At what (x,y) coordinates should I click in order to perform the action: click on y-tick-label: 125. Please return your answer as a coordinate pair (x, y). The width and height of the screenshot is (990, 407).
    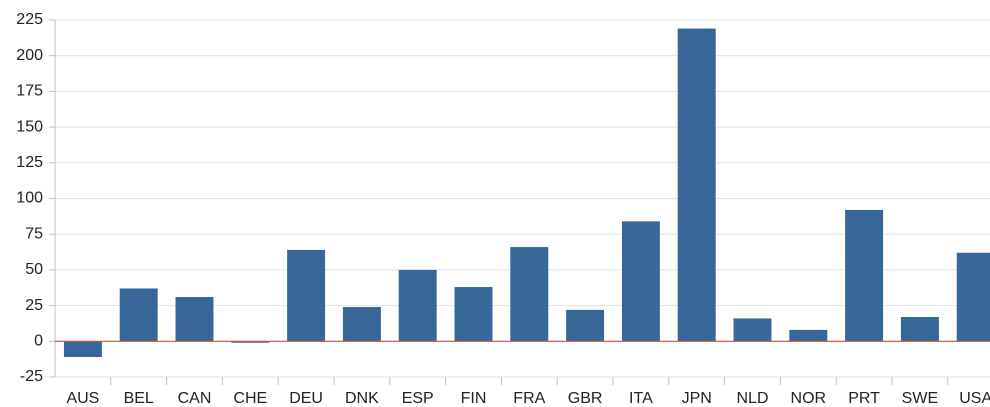
    Looking at the image, I should click on (29, 162).